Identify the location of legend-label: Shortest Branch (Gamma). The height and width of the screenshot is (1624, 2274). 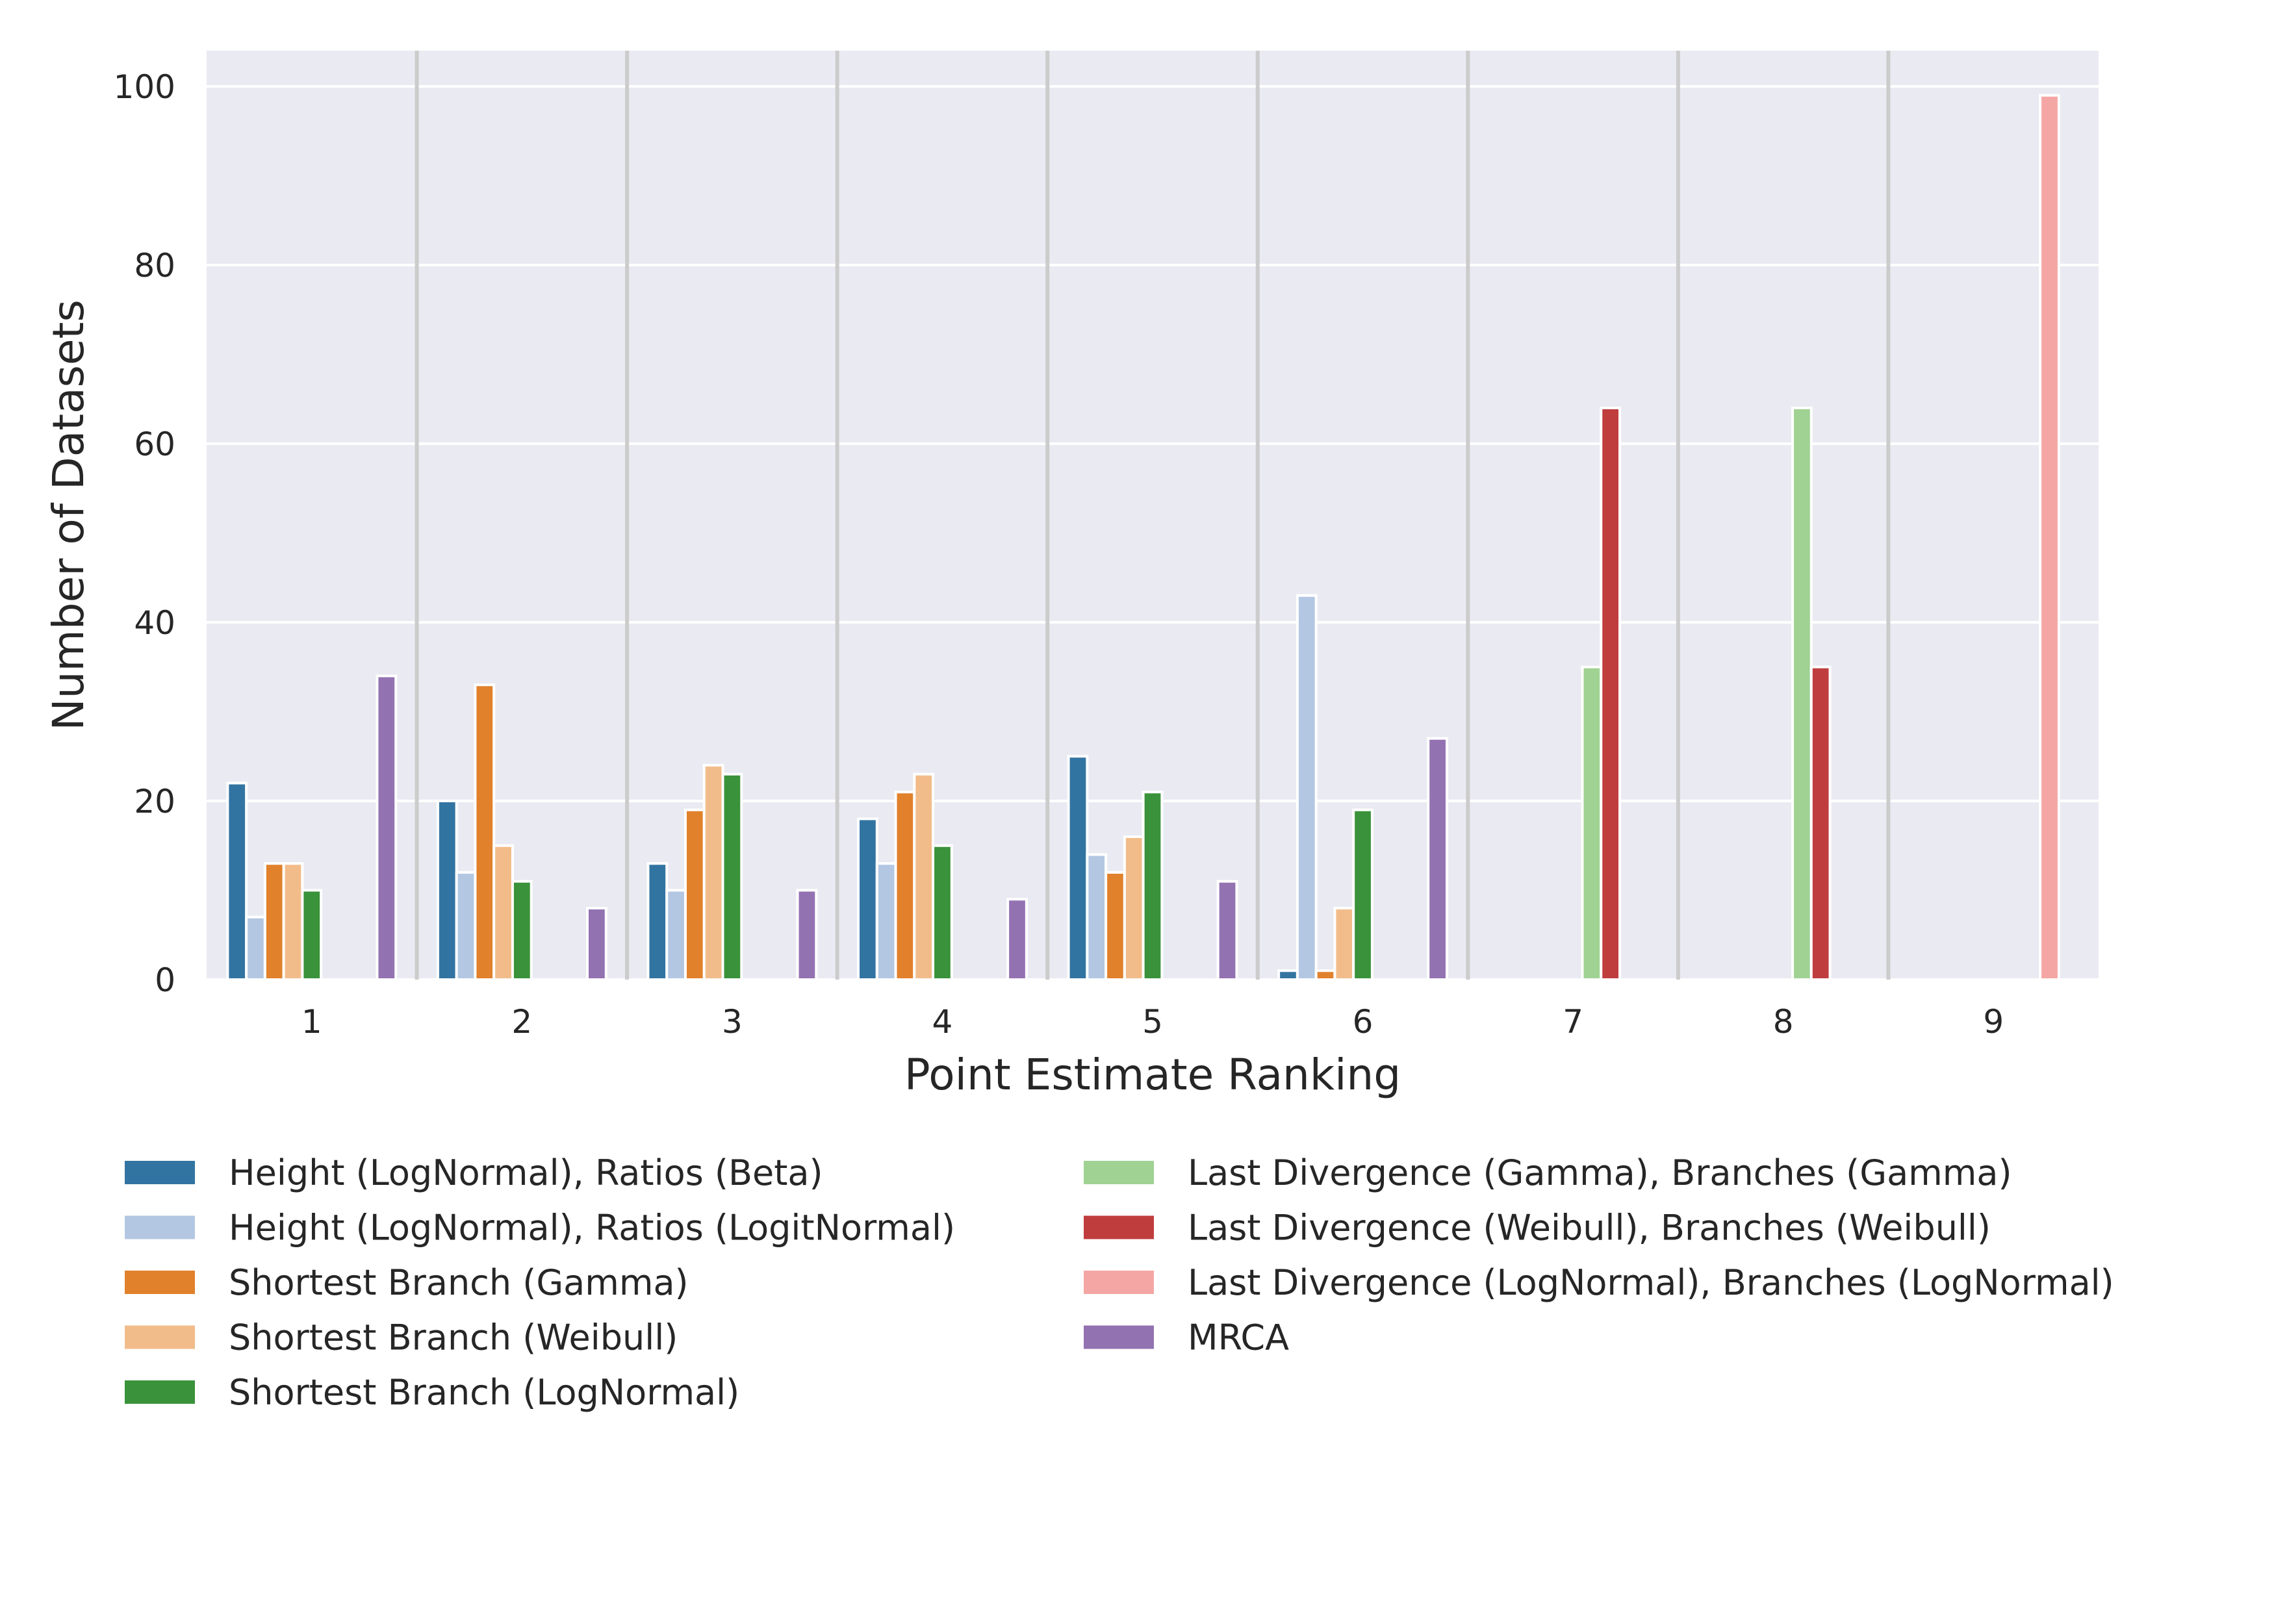
(459, 1282).